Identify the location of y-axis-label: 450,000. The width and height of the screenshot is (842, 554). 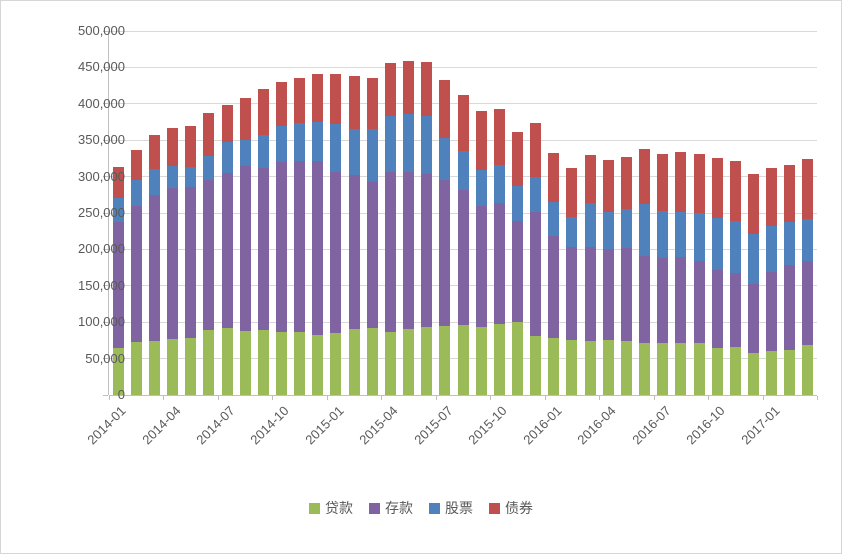
(101, 67).